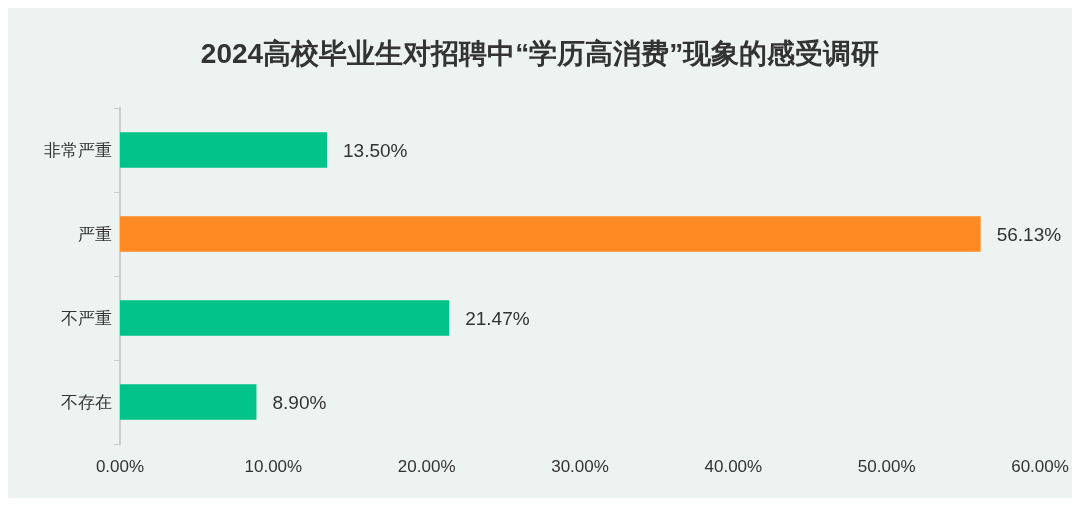 This screenshot has width=1080, height=506. What do you see at coordinates (426, 466) in the screenshot?
I see `x-tick-label: 20.00%` at bounding box center [426, 466].